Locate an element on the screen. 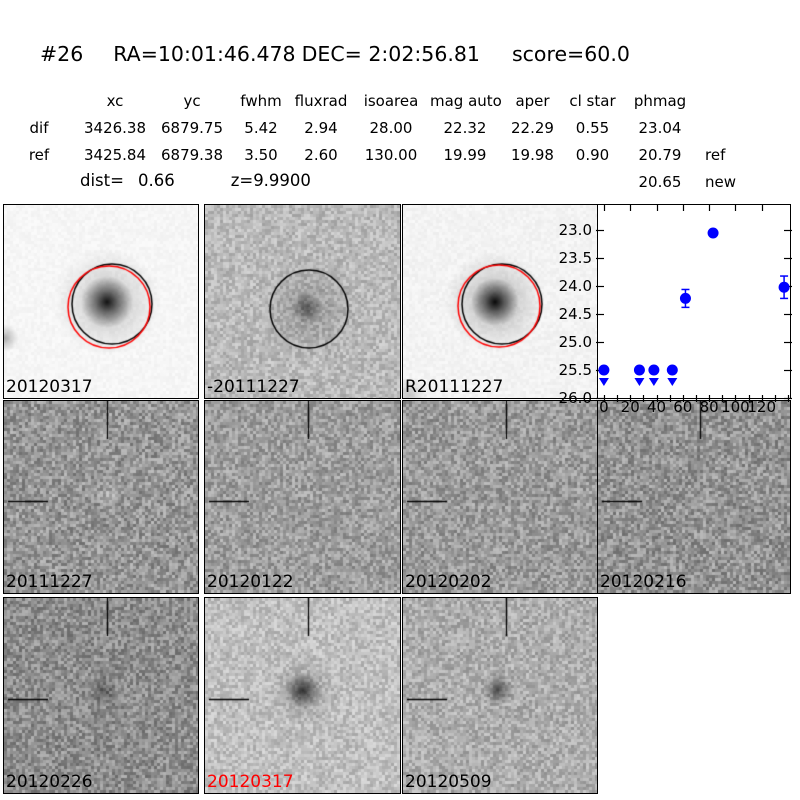  dif-fluxrad: 2.94 is located at coordinates (321, 128).